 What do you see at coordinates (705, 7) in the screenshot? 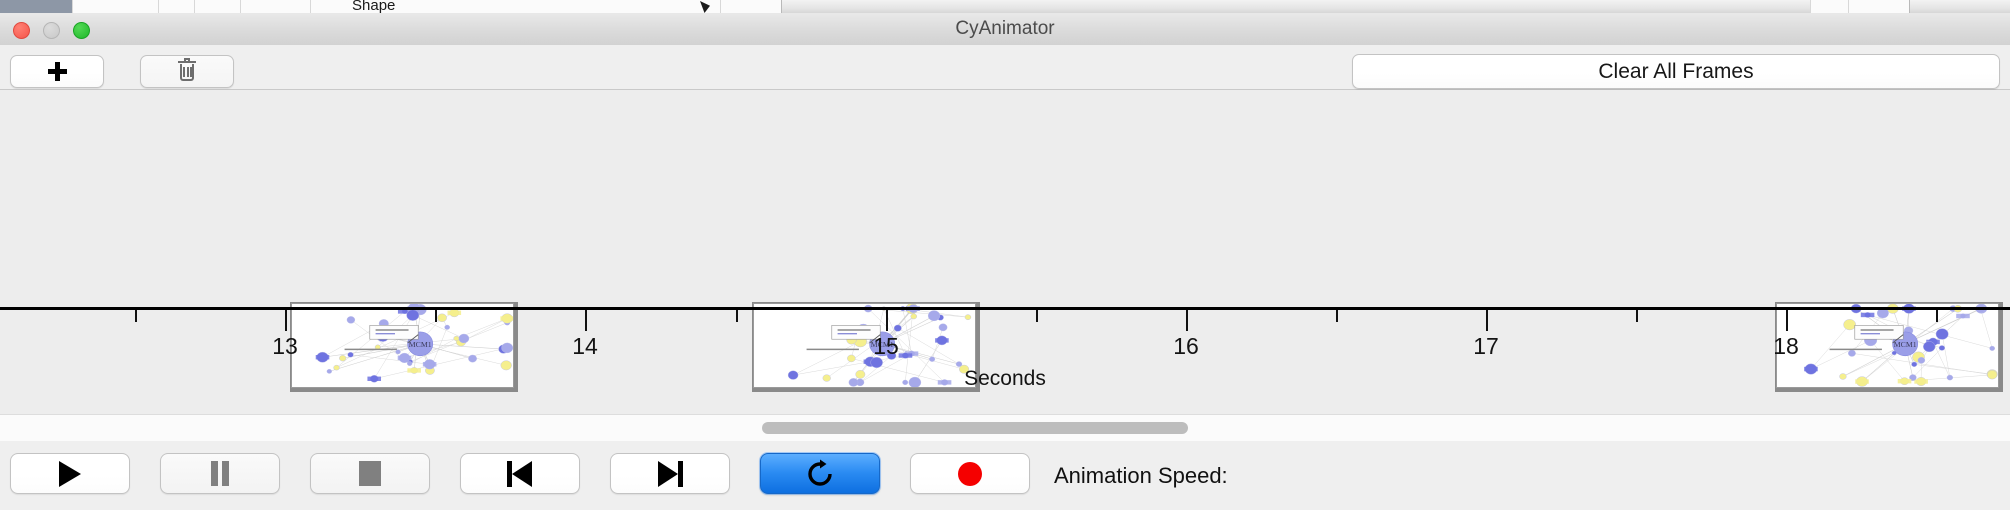
I see `background-cursor-mark` at bounding box center [705, 7].